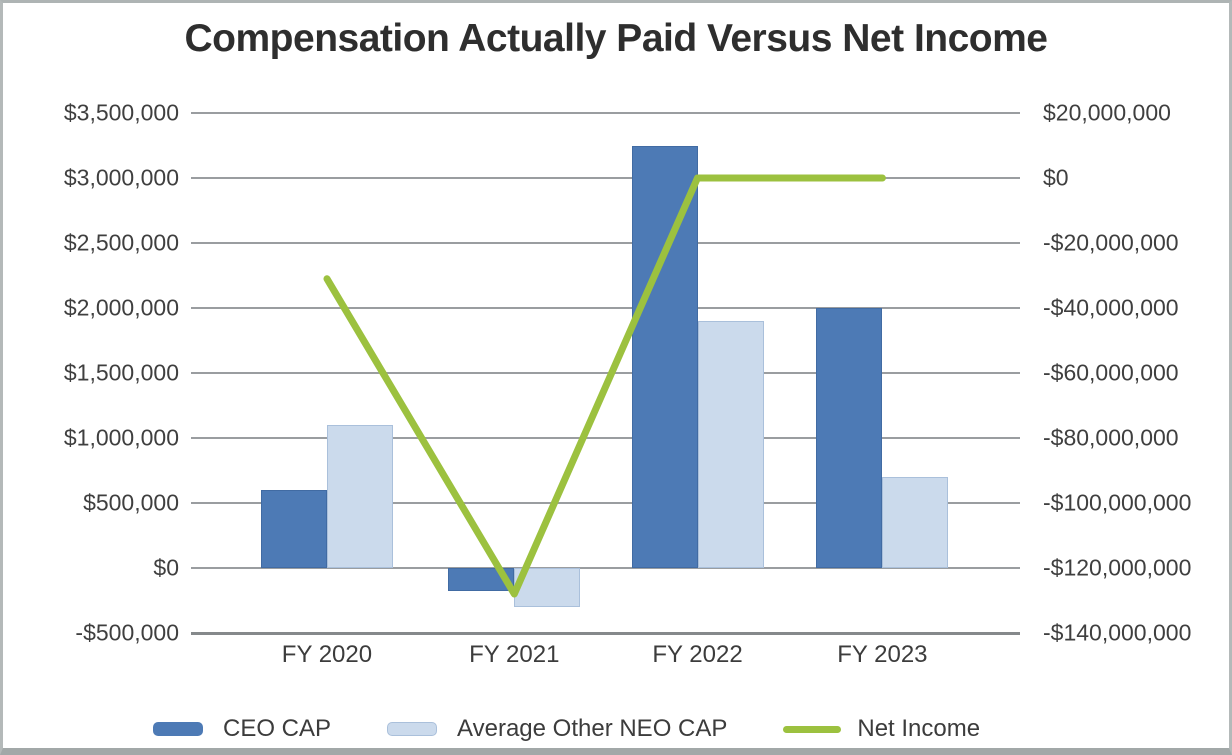 The image size is (1232, 755). I want to click on right-axis-tick-label: -$40,000,000, so click(1111, 307).